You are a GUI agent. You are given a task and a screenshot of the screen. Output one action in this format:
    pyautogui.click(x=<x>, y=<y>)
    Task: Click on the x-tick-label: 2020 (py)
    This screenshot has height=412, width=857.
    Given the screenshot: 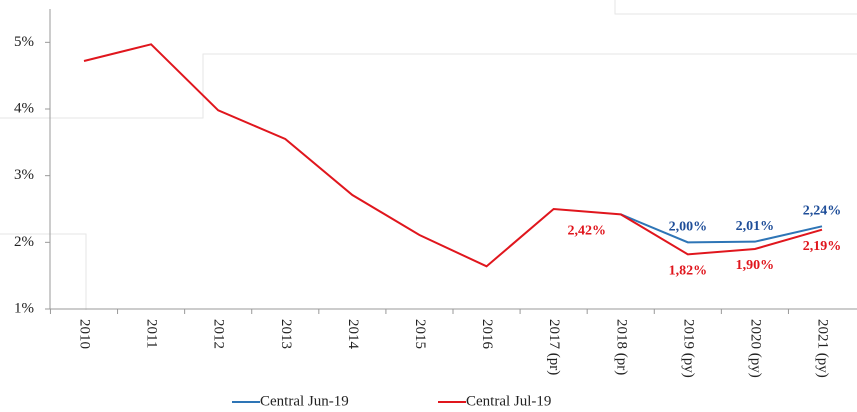 What is the action you would take?
    pyautogui.click(x=755, y=348)
    